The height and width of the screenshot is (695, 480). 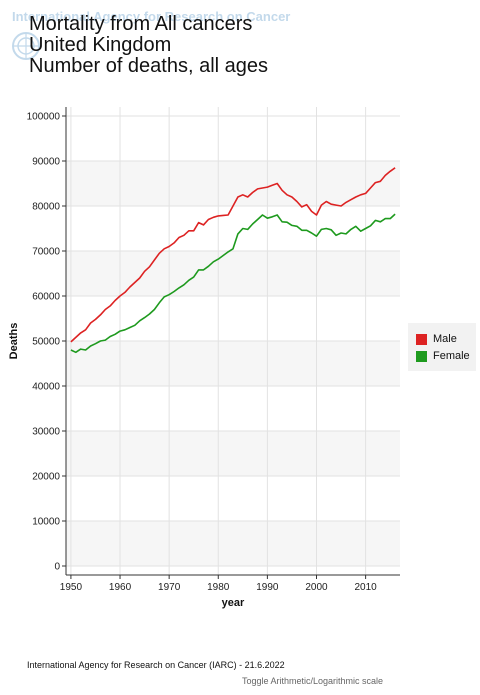 I want to click on legend-swatch-male, so click(x=421, y=339).